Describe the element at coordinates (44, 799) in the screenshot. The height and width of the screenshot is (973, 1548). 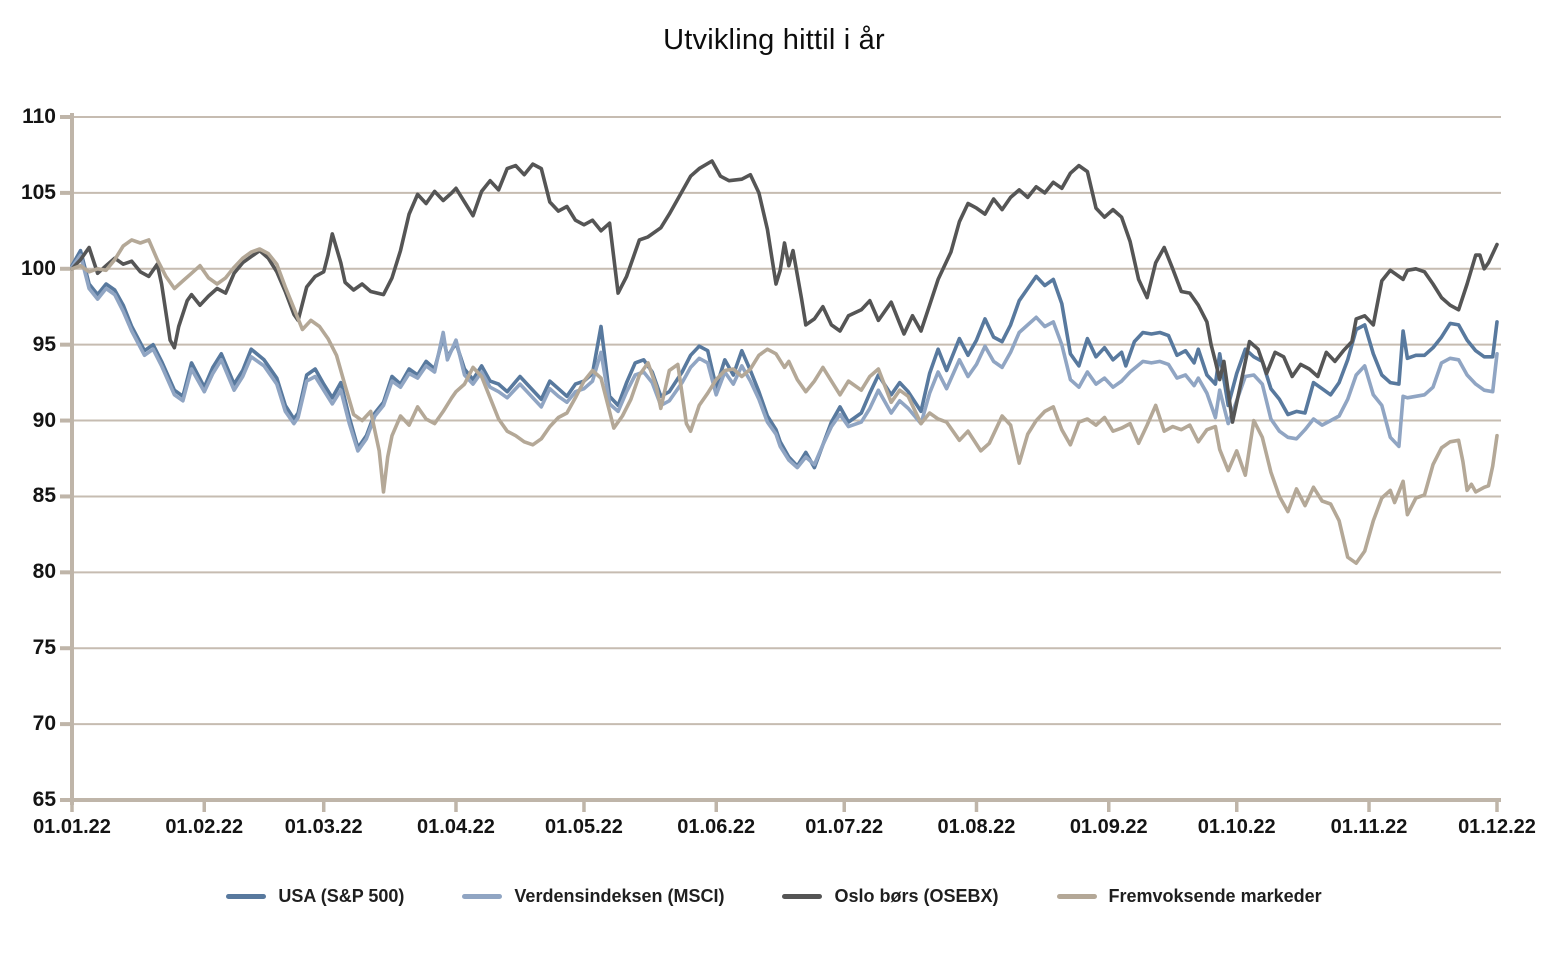
I see `y-tick-label: 65` at that location.